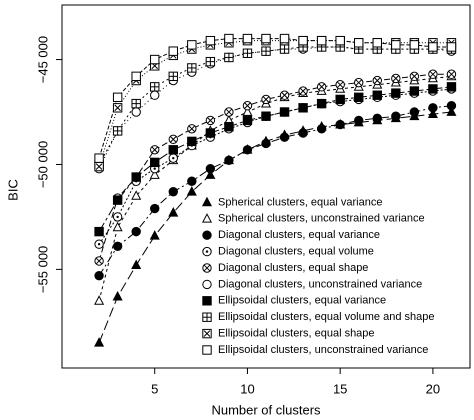  Describe the element at coordinates (296, 334) in the screenshot. I see `legend-label: Ellipsoidal clusters, equal shape` at that location.